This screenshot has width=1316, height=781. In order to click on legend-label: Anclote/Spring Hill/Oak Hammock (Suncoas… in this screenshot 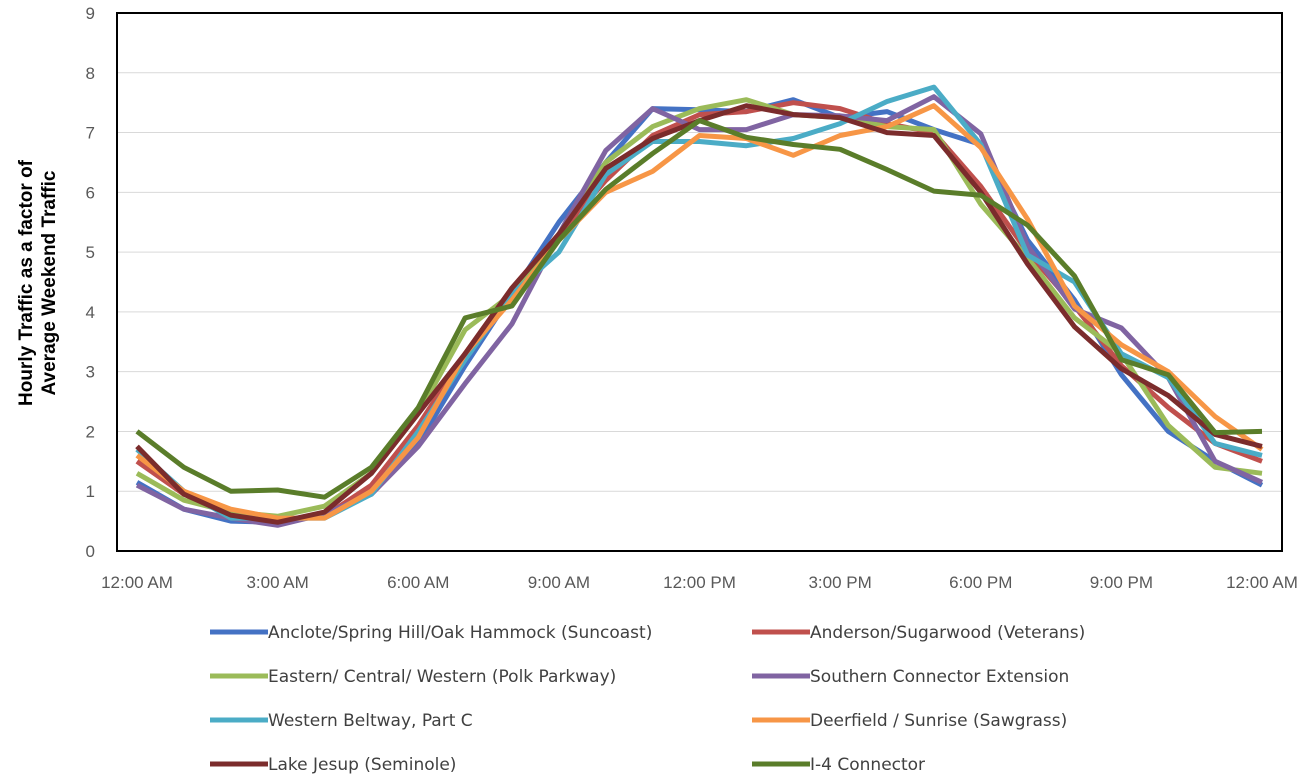, I will do `click(460, 633)`.